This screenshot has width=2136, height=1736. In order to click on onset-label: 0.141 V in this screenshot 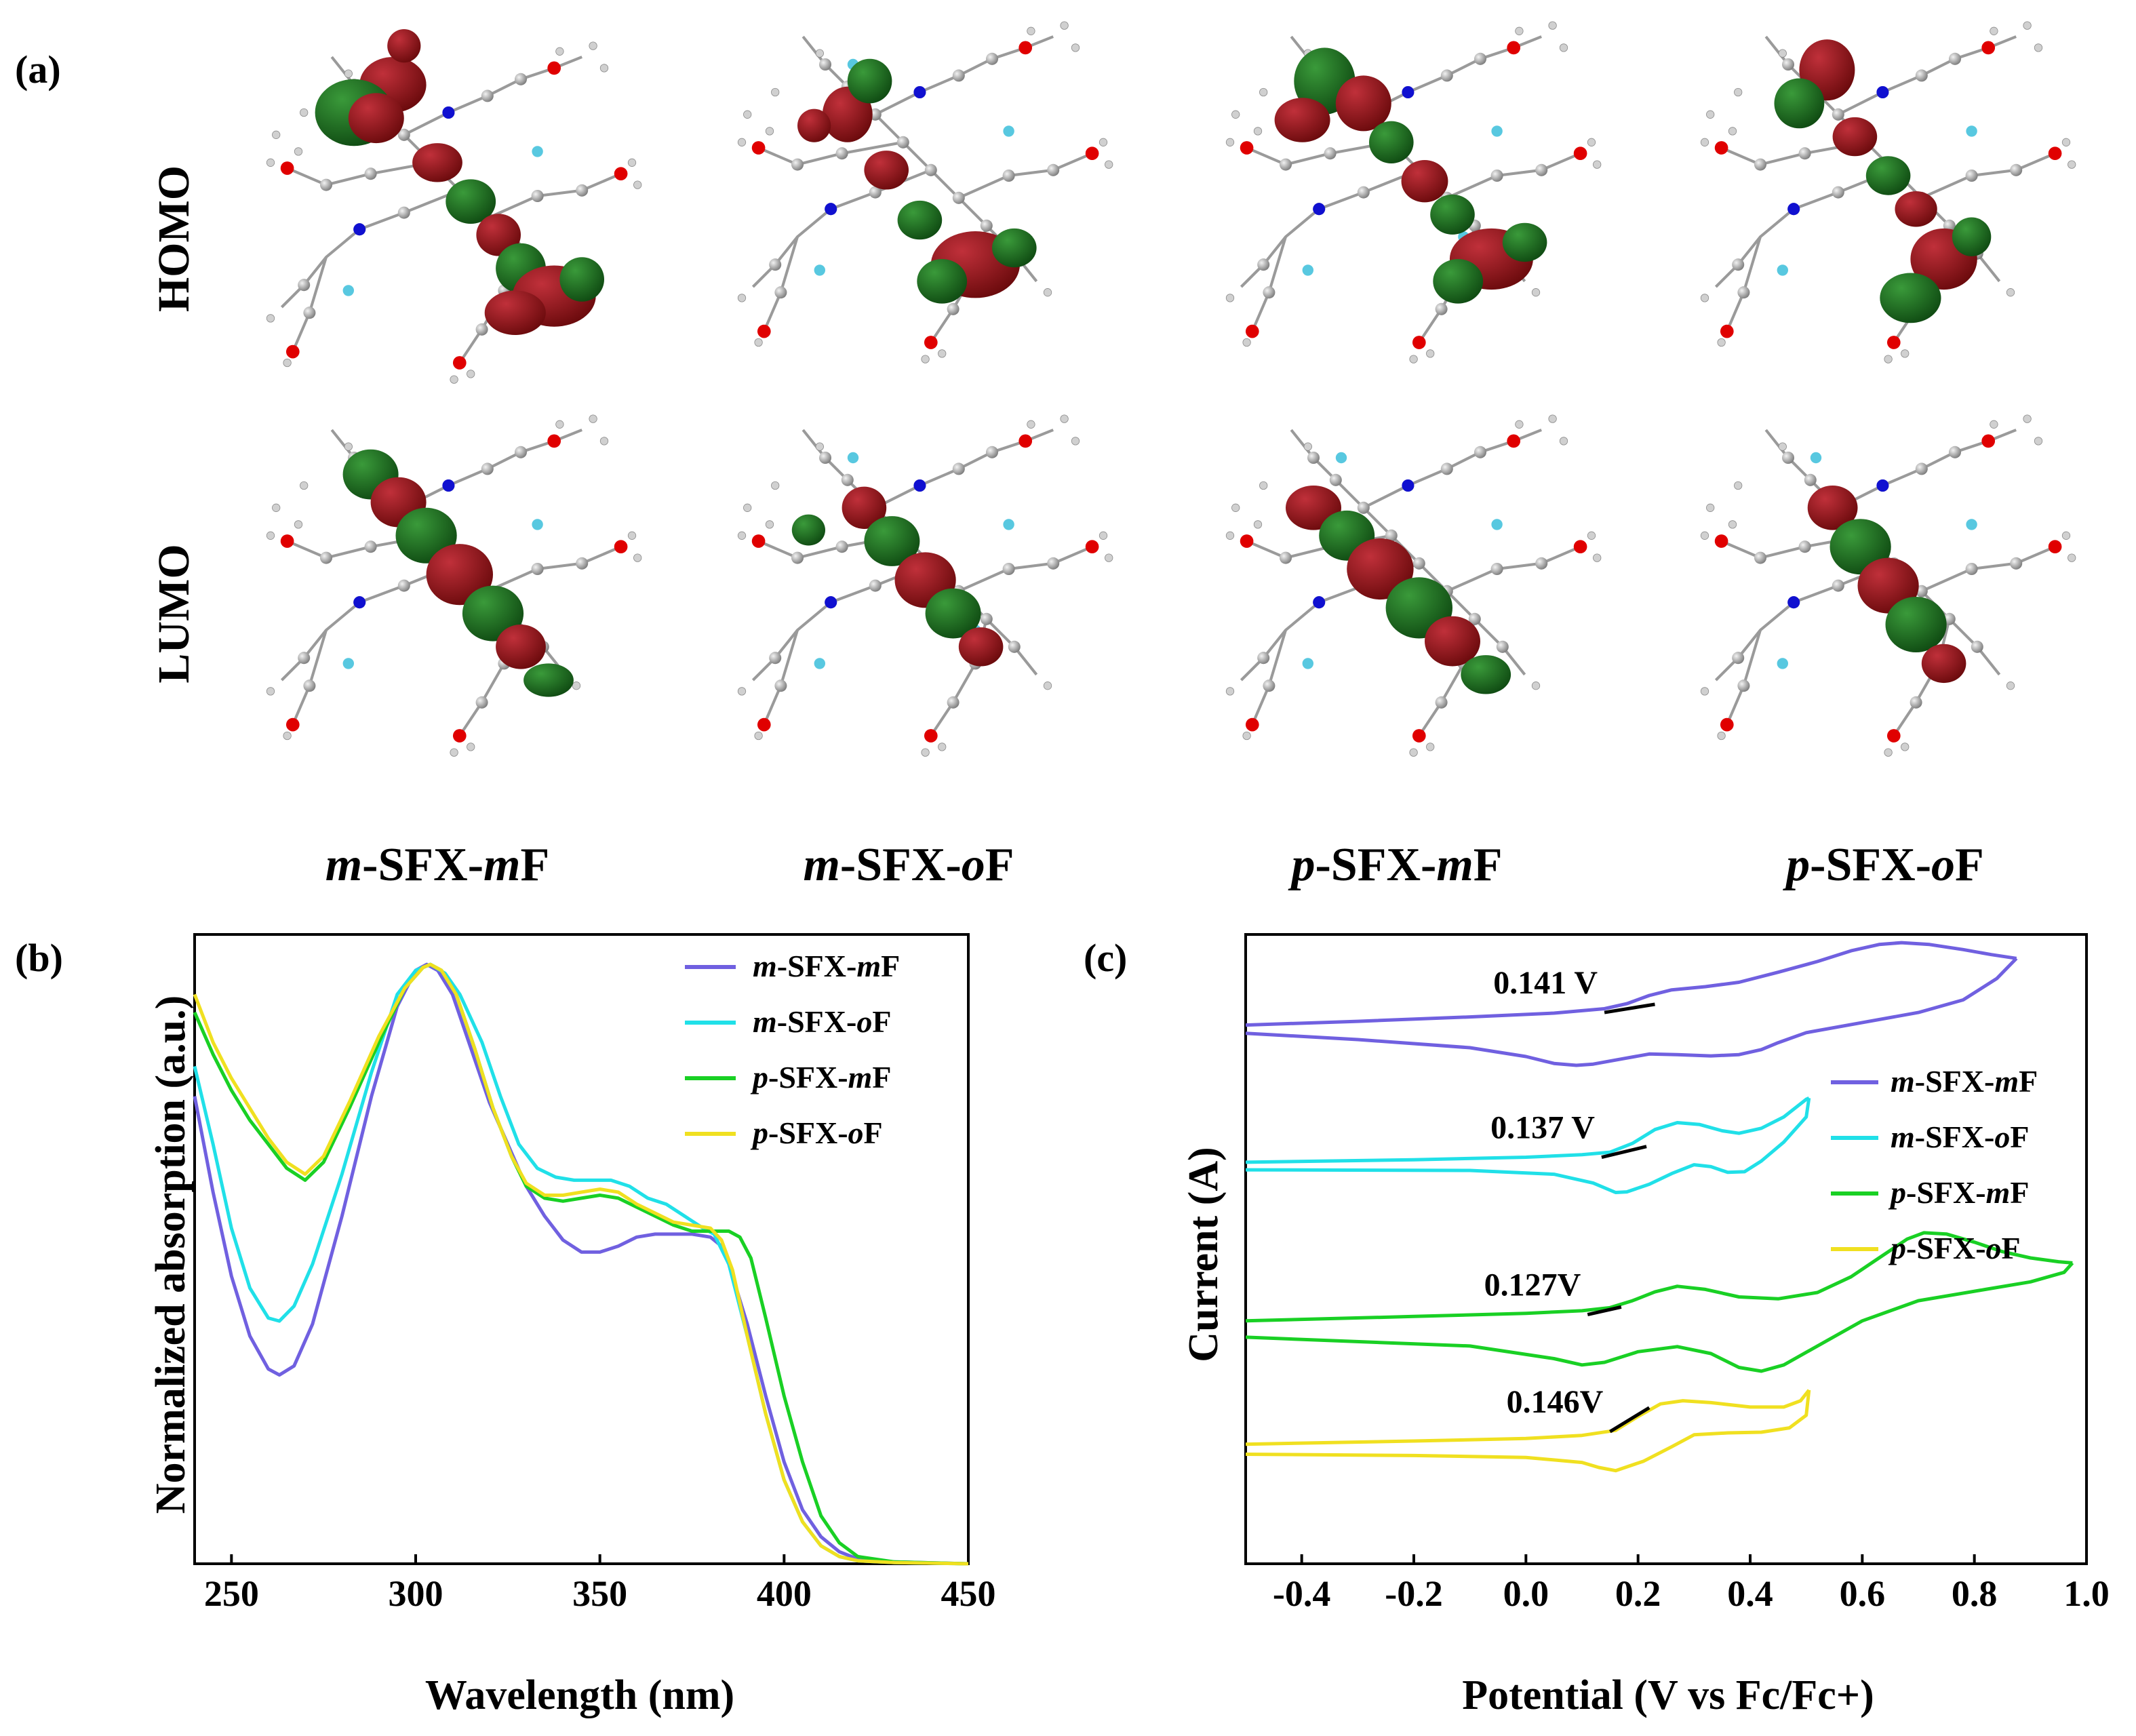, I will do `click(1545, 983)`.